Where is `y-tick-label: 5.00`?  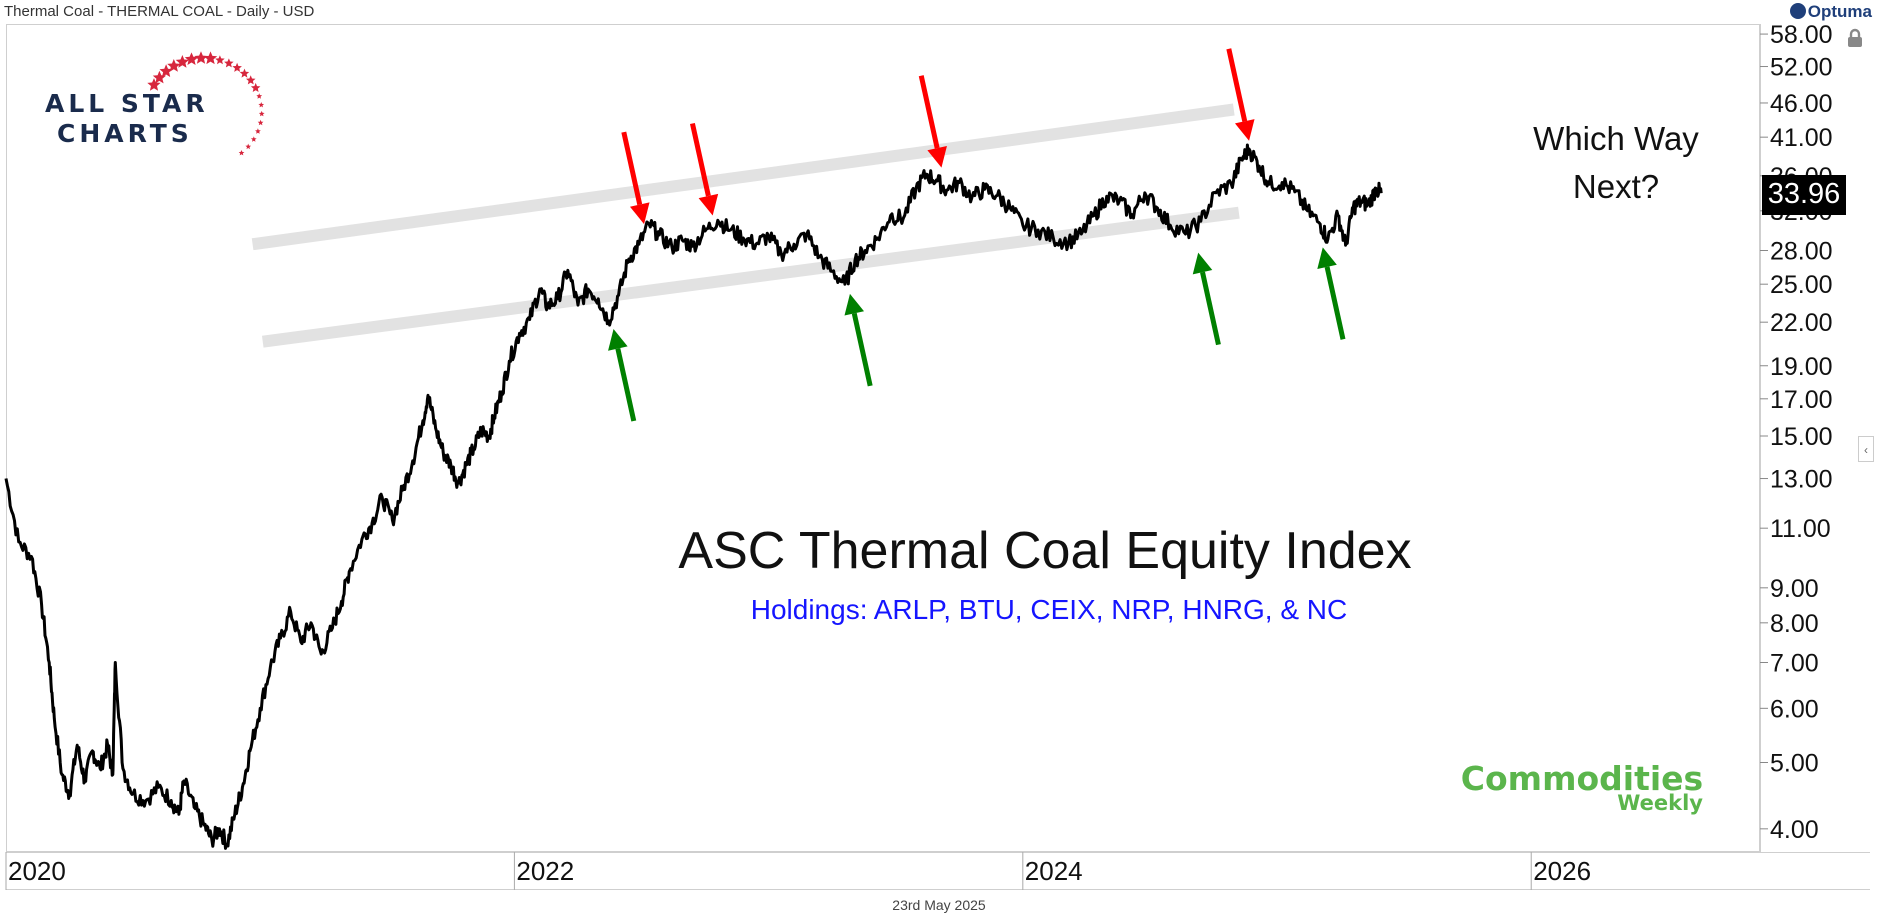 y-tick-label: 5.00 is located at coordinates (1794, 764).